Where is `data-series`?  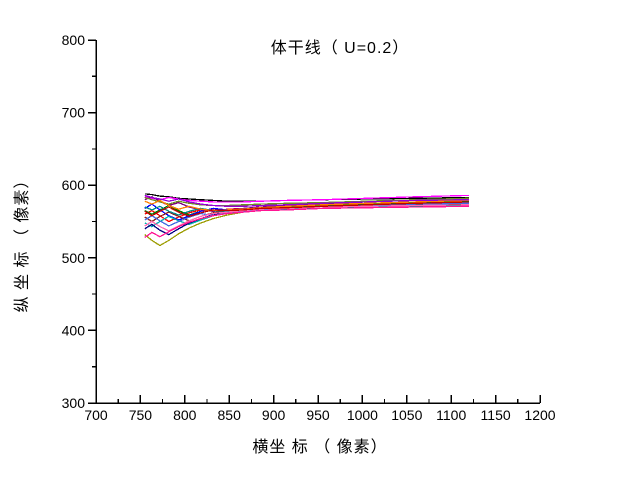
data-series is located at coordinates (307, 220).